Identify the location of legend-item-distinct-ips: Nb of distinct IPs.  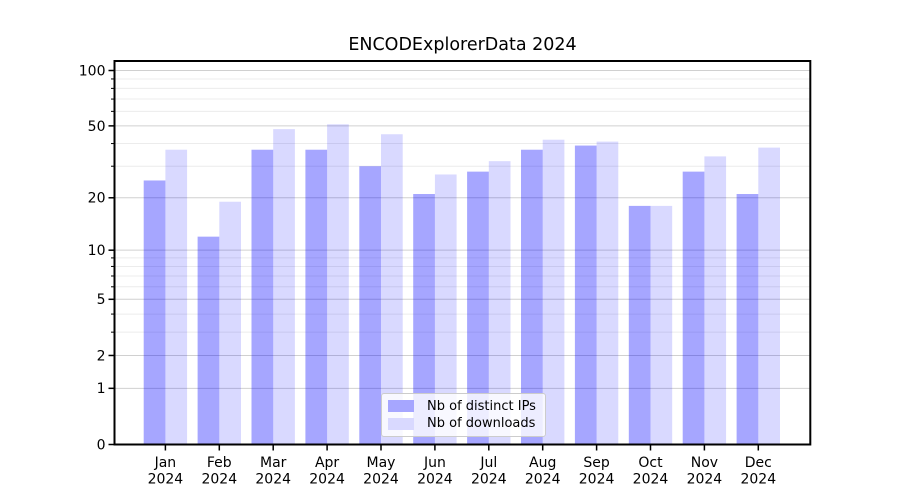
(463, 406).